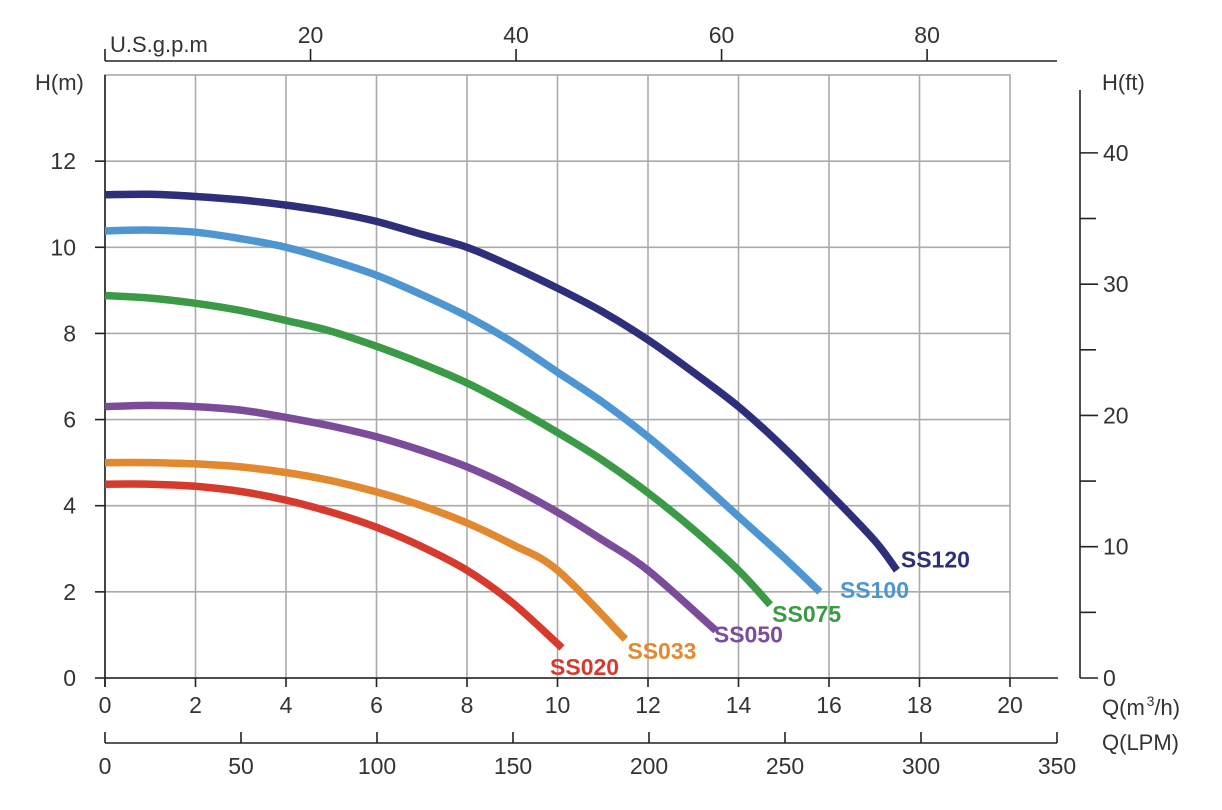 This screenshot has width=1222, height=810. I want to click on ft-tick-label: 10, so click(1116, 547).